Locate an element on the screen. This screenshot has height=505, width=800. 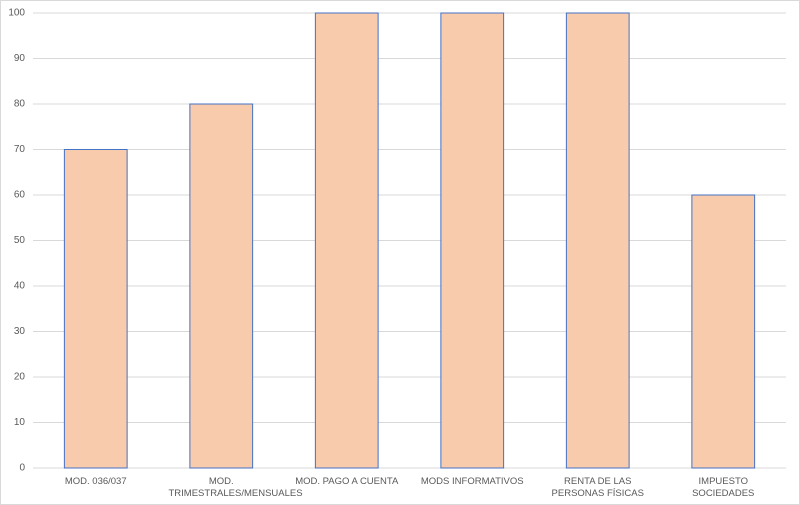
y-tick-label: 60 is located at coordinates (20, 195).